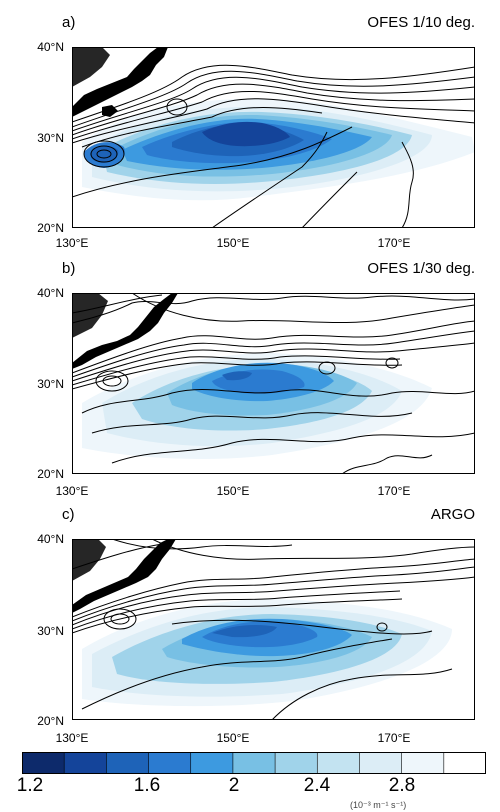 Image resolution: width=500 pixels, height=812 pixels. I want to click on panel-letter: a), so click(69, 22).